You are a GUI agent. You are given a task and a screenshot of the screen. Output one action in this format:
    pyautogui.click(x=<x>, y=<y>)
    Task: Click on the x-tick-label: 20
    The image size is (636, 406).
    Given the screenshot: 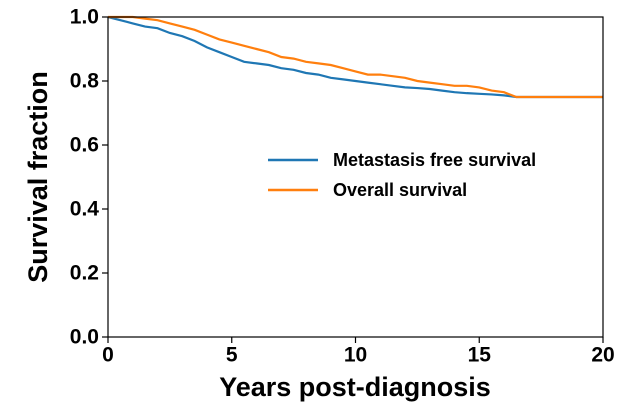 What is the action you would take?
    pyautogui.click(x=602, y=355)
    